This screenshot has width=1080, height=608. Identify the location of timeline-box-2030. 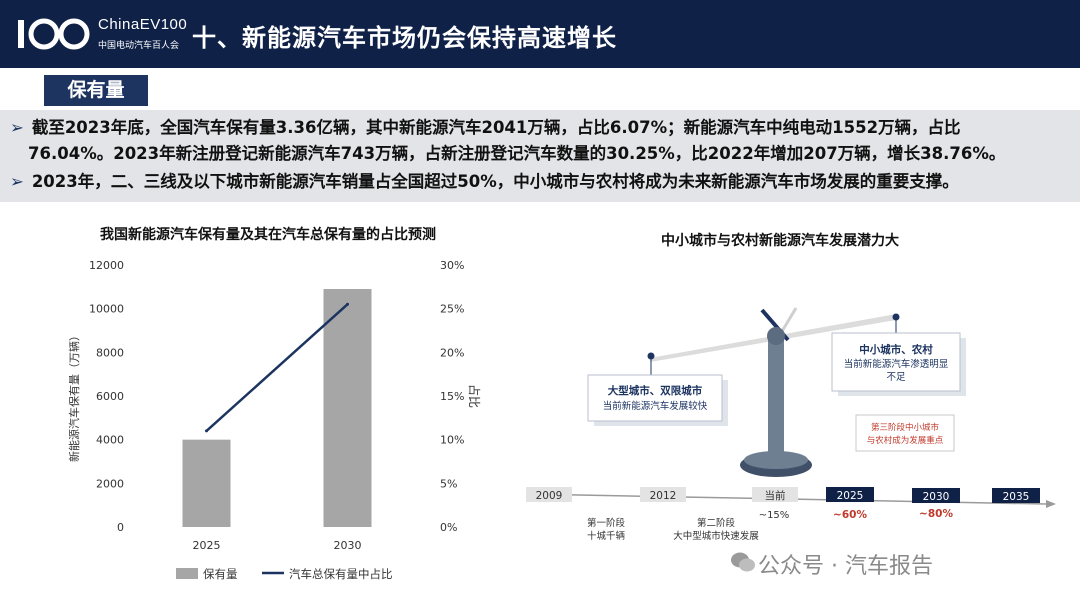
(936, 495).